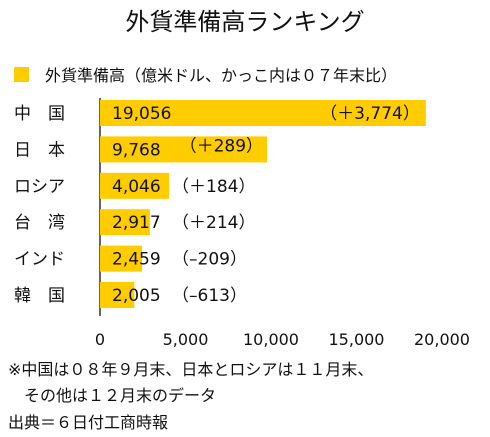 This screenshot has width=490, height=437. What do you see at coordinates (39, 296) in the screenshot?
I see `category-label: 韓 国` at bounding box center [39, 296].